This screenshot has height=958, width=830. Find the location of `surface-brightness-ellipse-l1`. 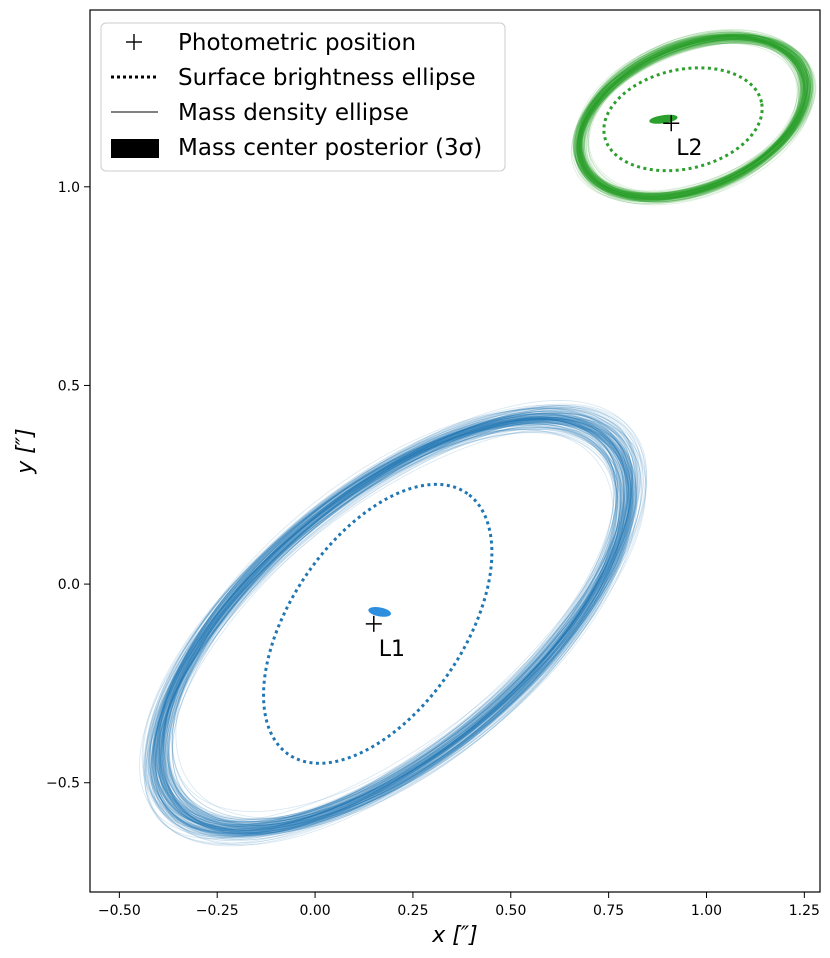

surface-brightness-ellipse-l1 is located at coordinates (378, 623).